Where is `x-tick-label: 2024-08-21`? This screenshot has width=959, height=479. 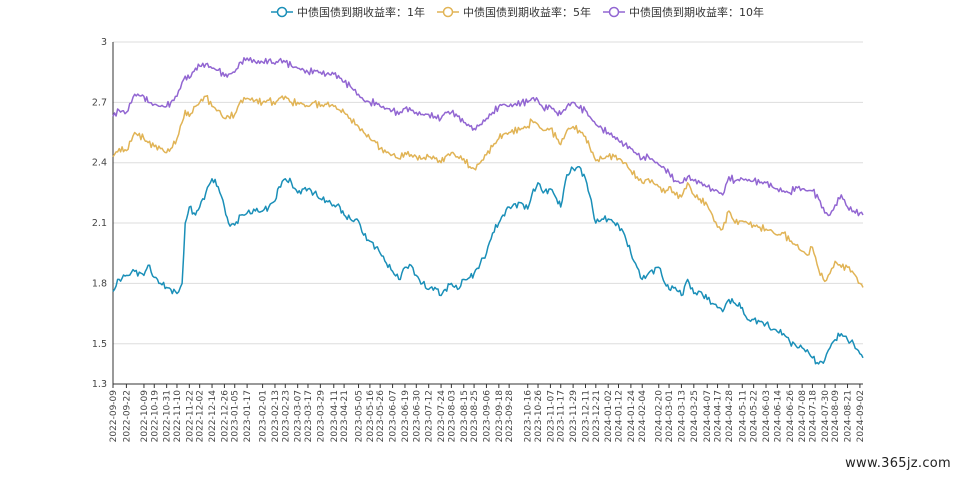 x-tick-label: 2024-08-21 is located at coordinates (849, 416).